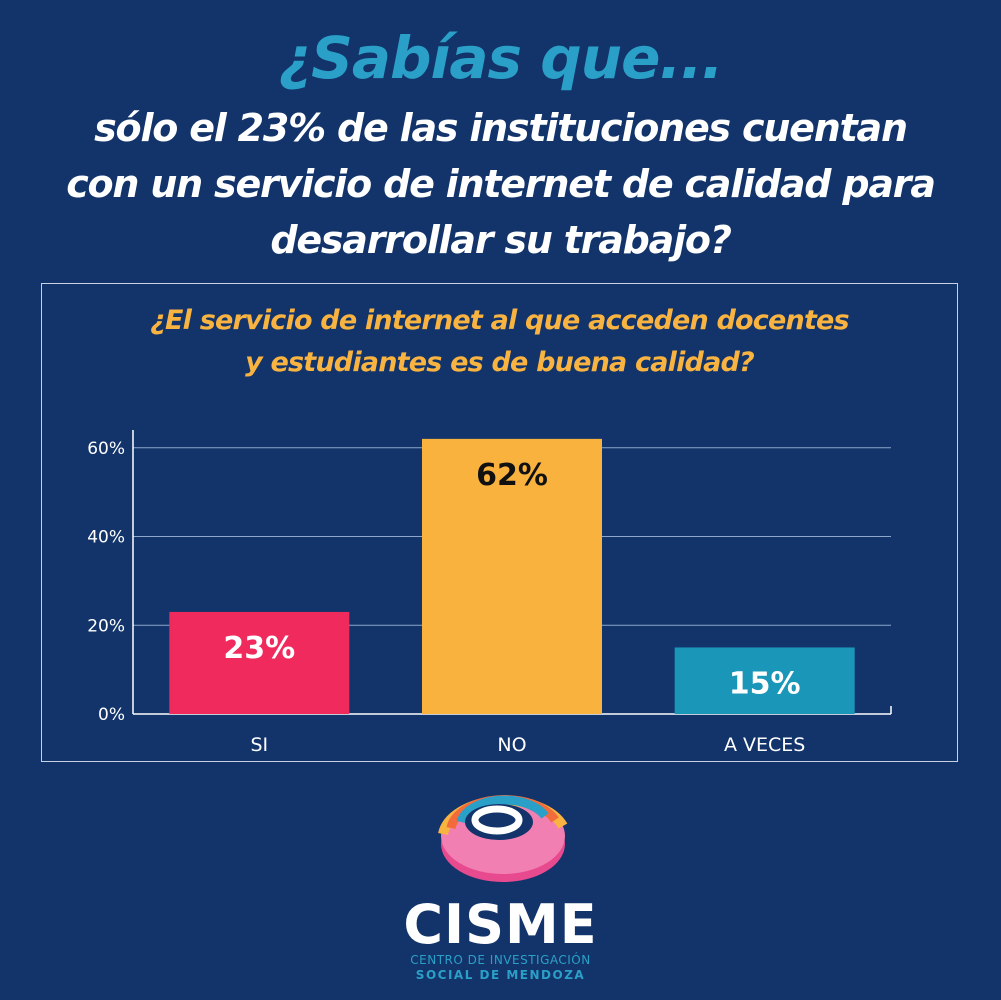  What do you see at coordinates (106, 626) in the screenshot?
I see `y-tick-label: 20%` at bounding box center [106, 626].